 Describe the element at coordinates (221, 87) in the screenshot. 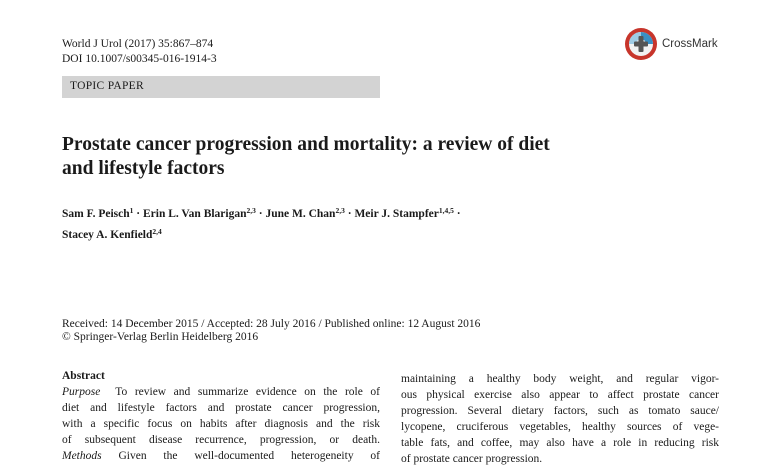

I see `topic-bar: TOPIC PAPER` at that location.